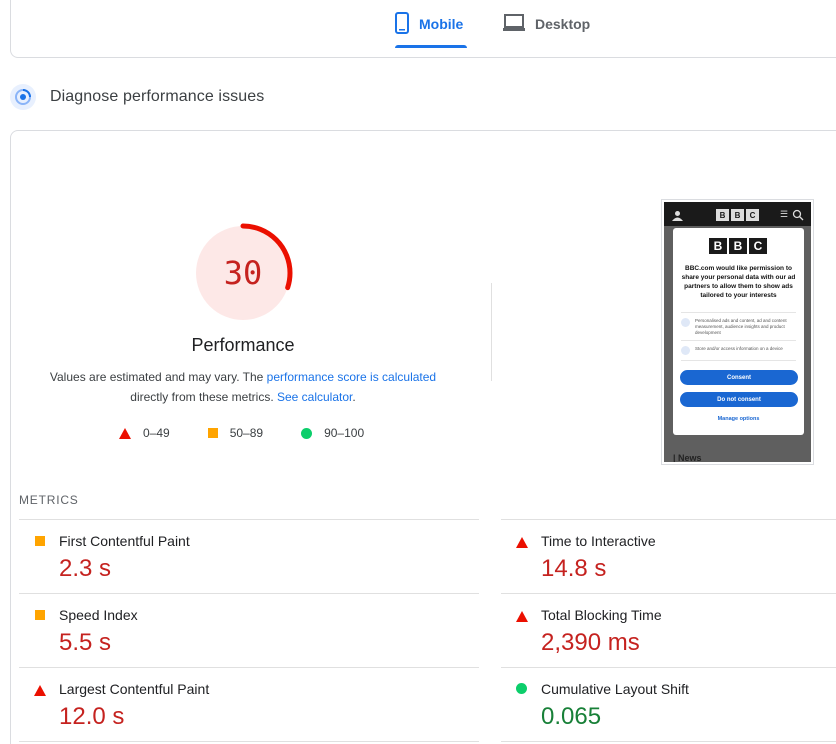 The image size is (836, 744). I want to click on laptop-icon, so click(514, 24).